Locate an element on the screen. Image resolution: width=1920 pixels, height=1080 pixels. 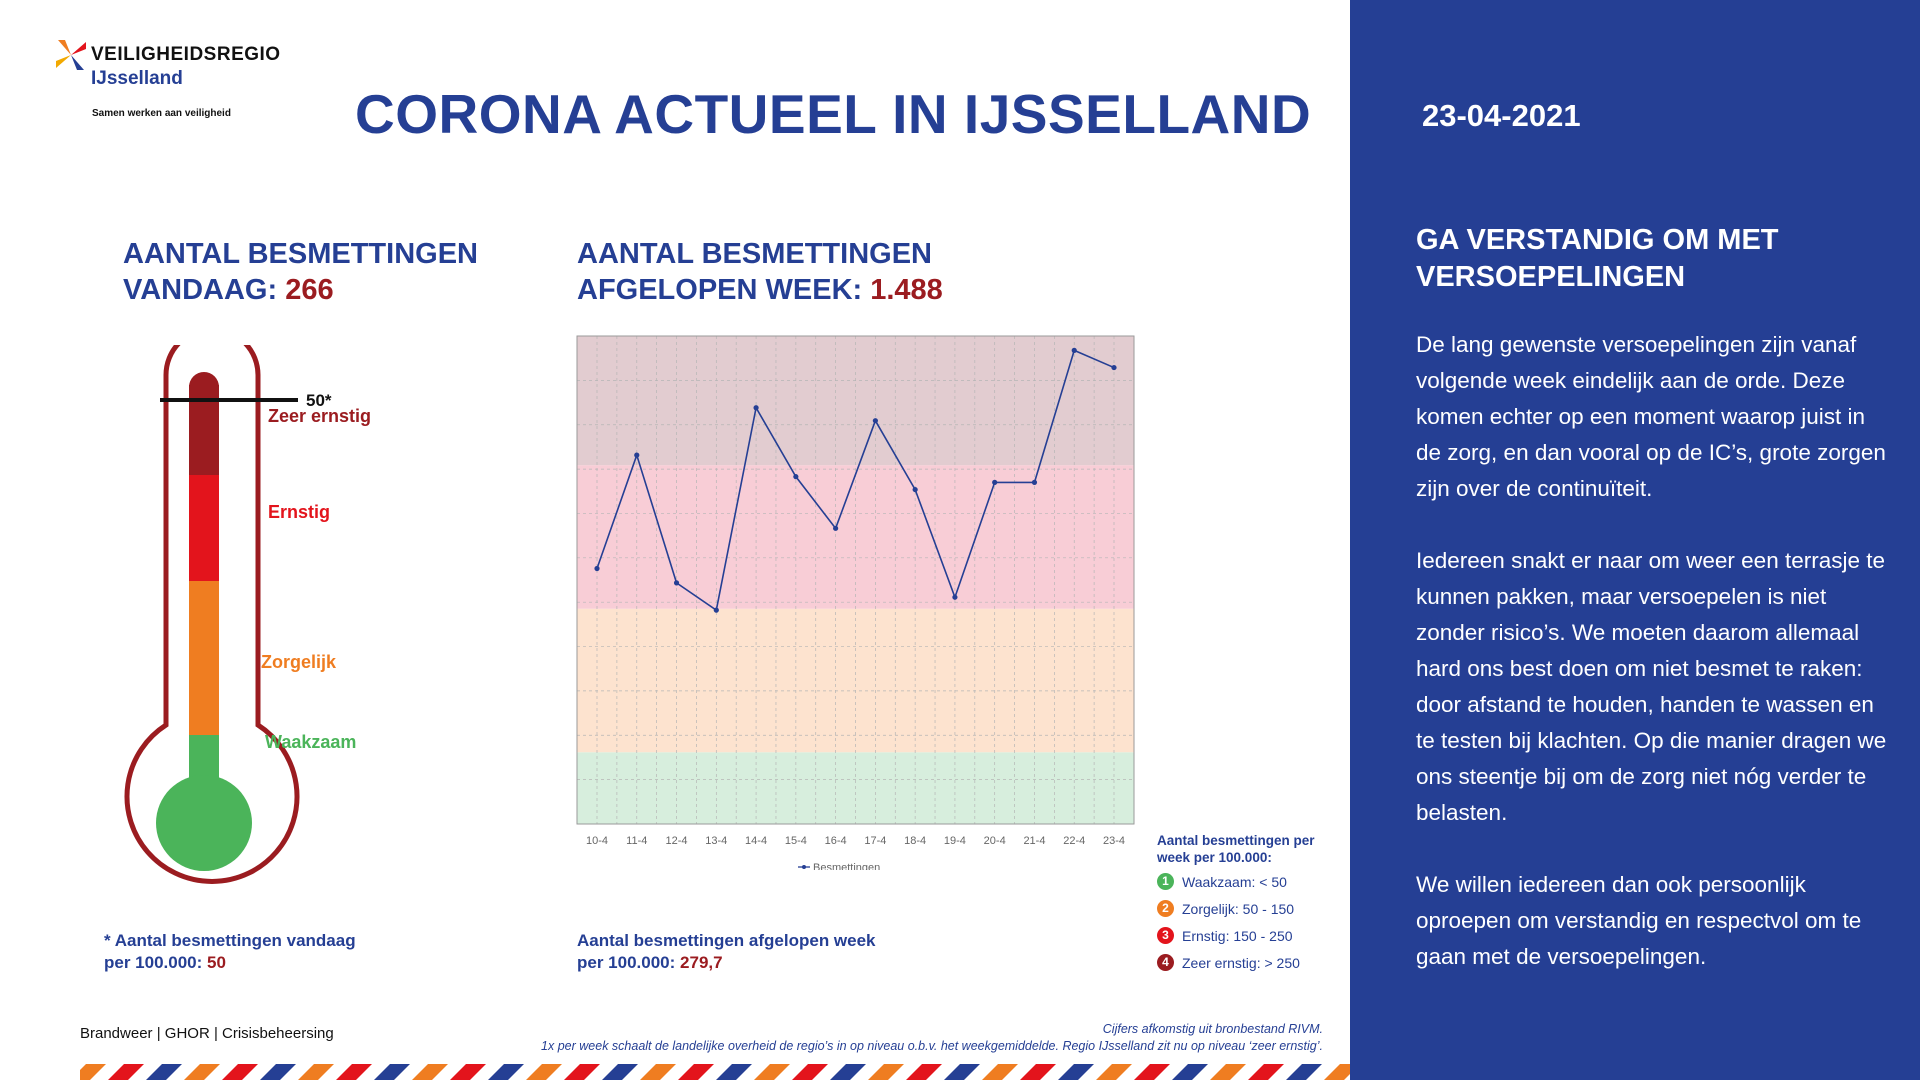
thermometer: 50* is located at coordinates (228, 614).